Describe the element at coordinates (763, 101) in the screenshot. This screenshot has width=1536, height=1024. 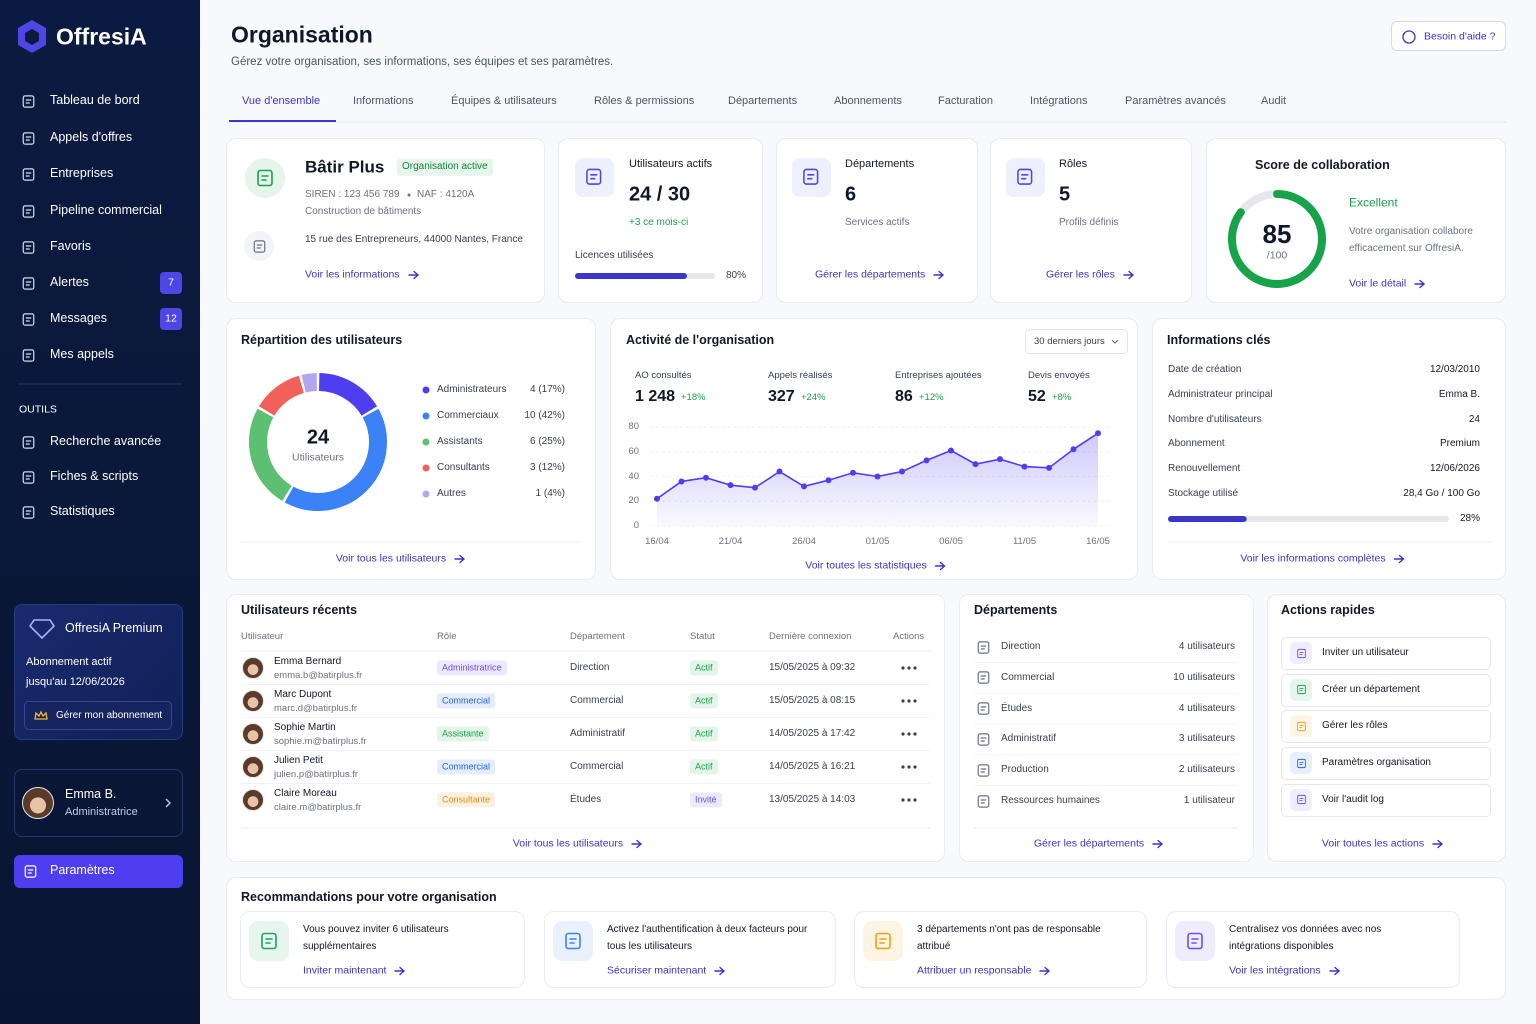
I see `tab: Départements` at that location.